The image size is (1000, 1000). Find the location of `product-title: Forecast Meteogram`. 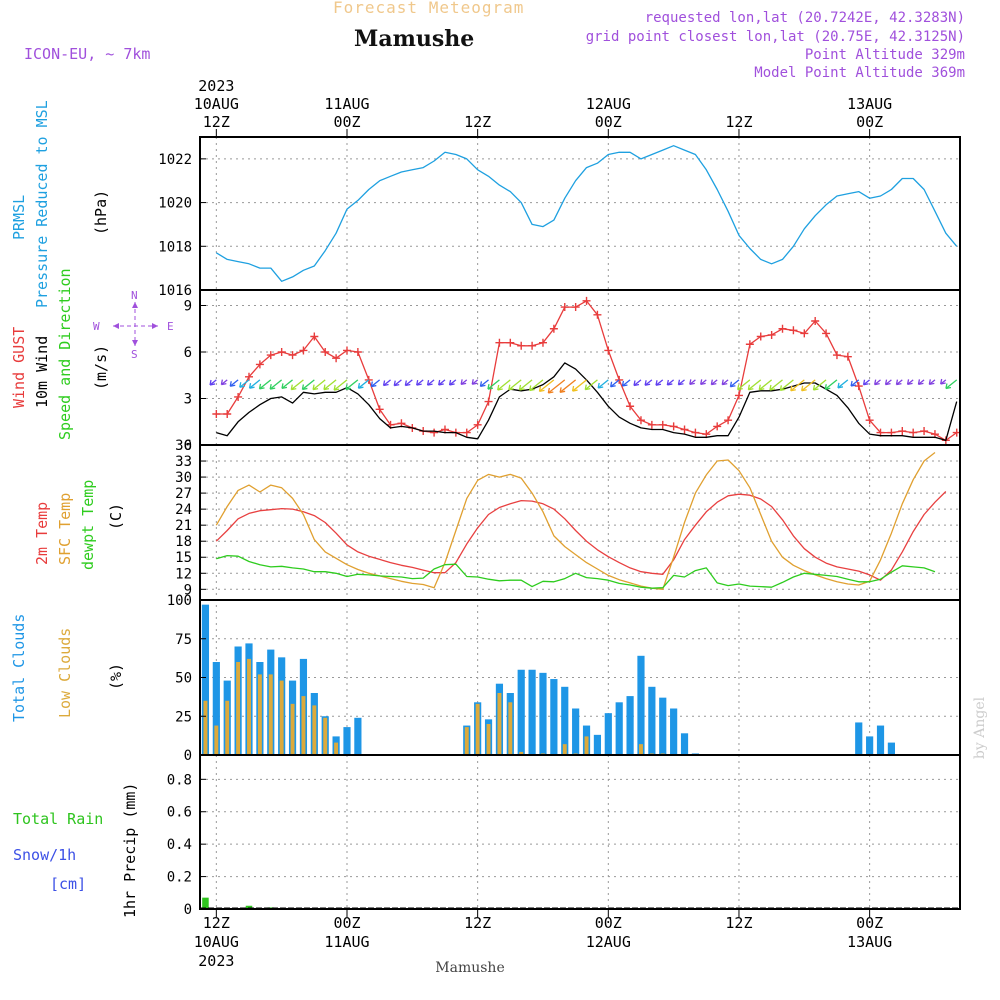

product-title: Forecast Meteogram is located at coordinates (429, 8).